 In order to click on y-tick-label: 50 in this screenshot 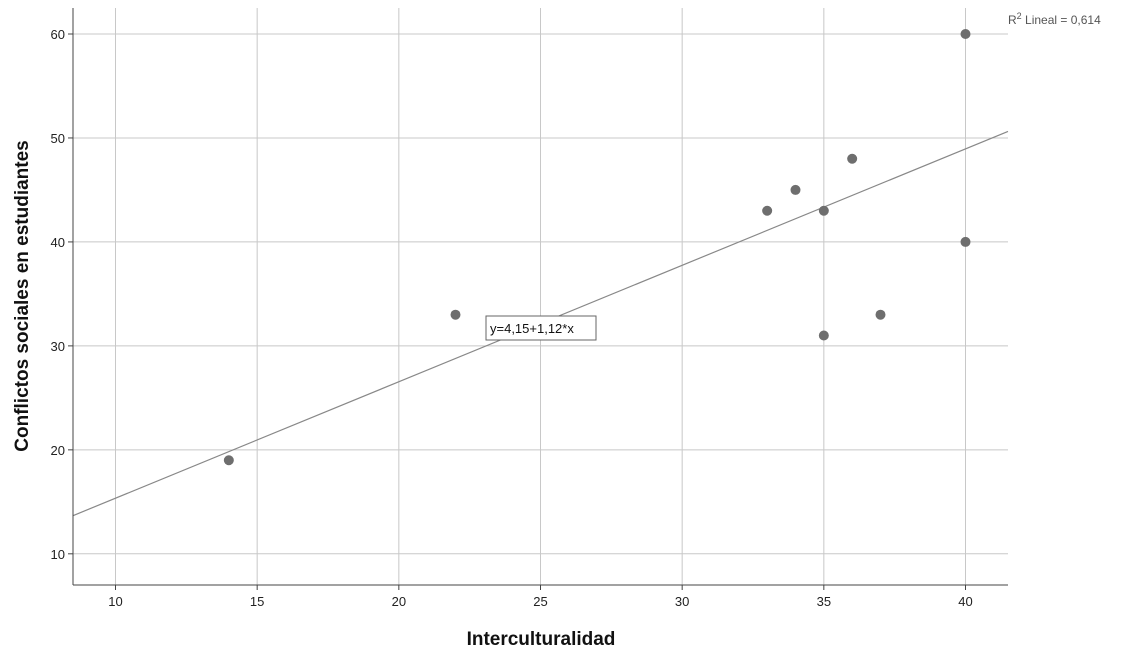, I will do `click(58, 138)`.